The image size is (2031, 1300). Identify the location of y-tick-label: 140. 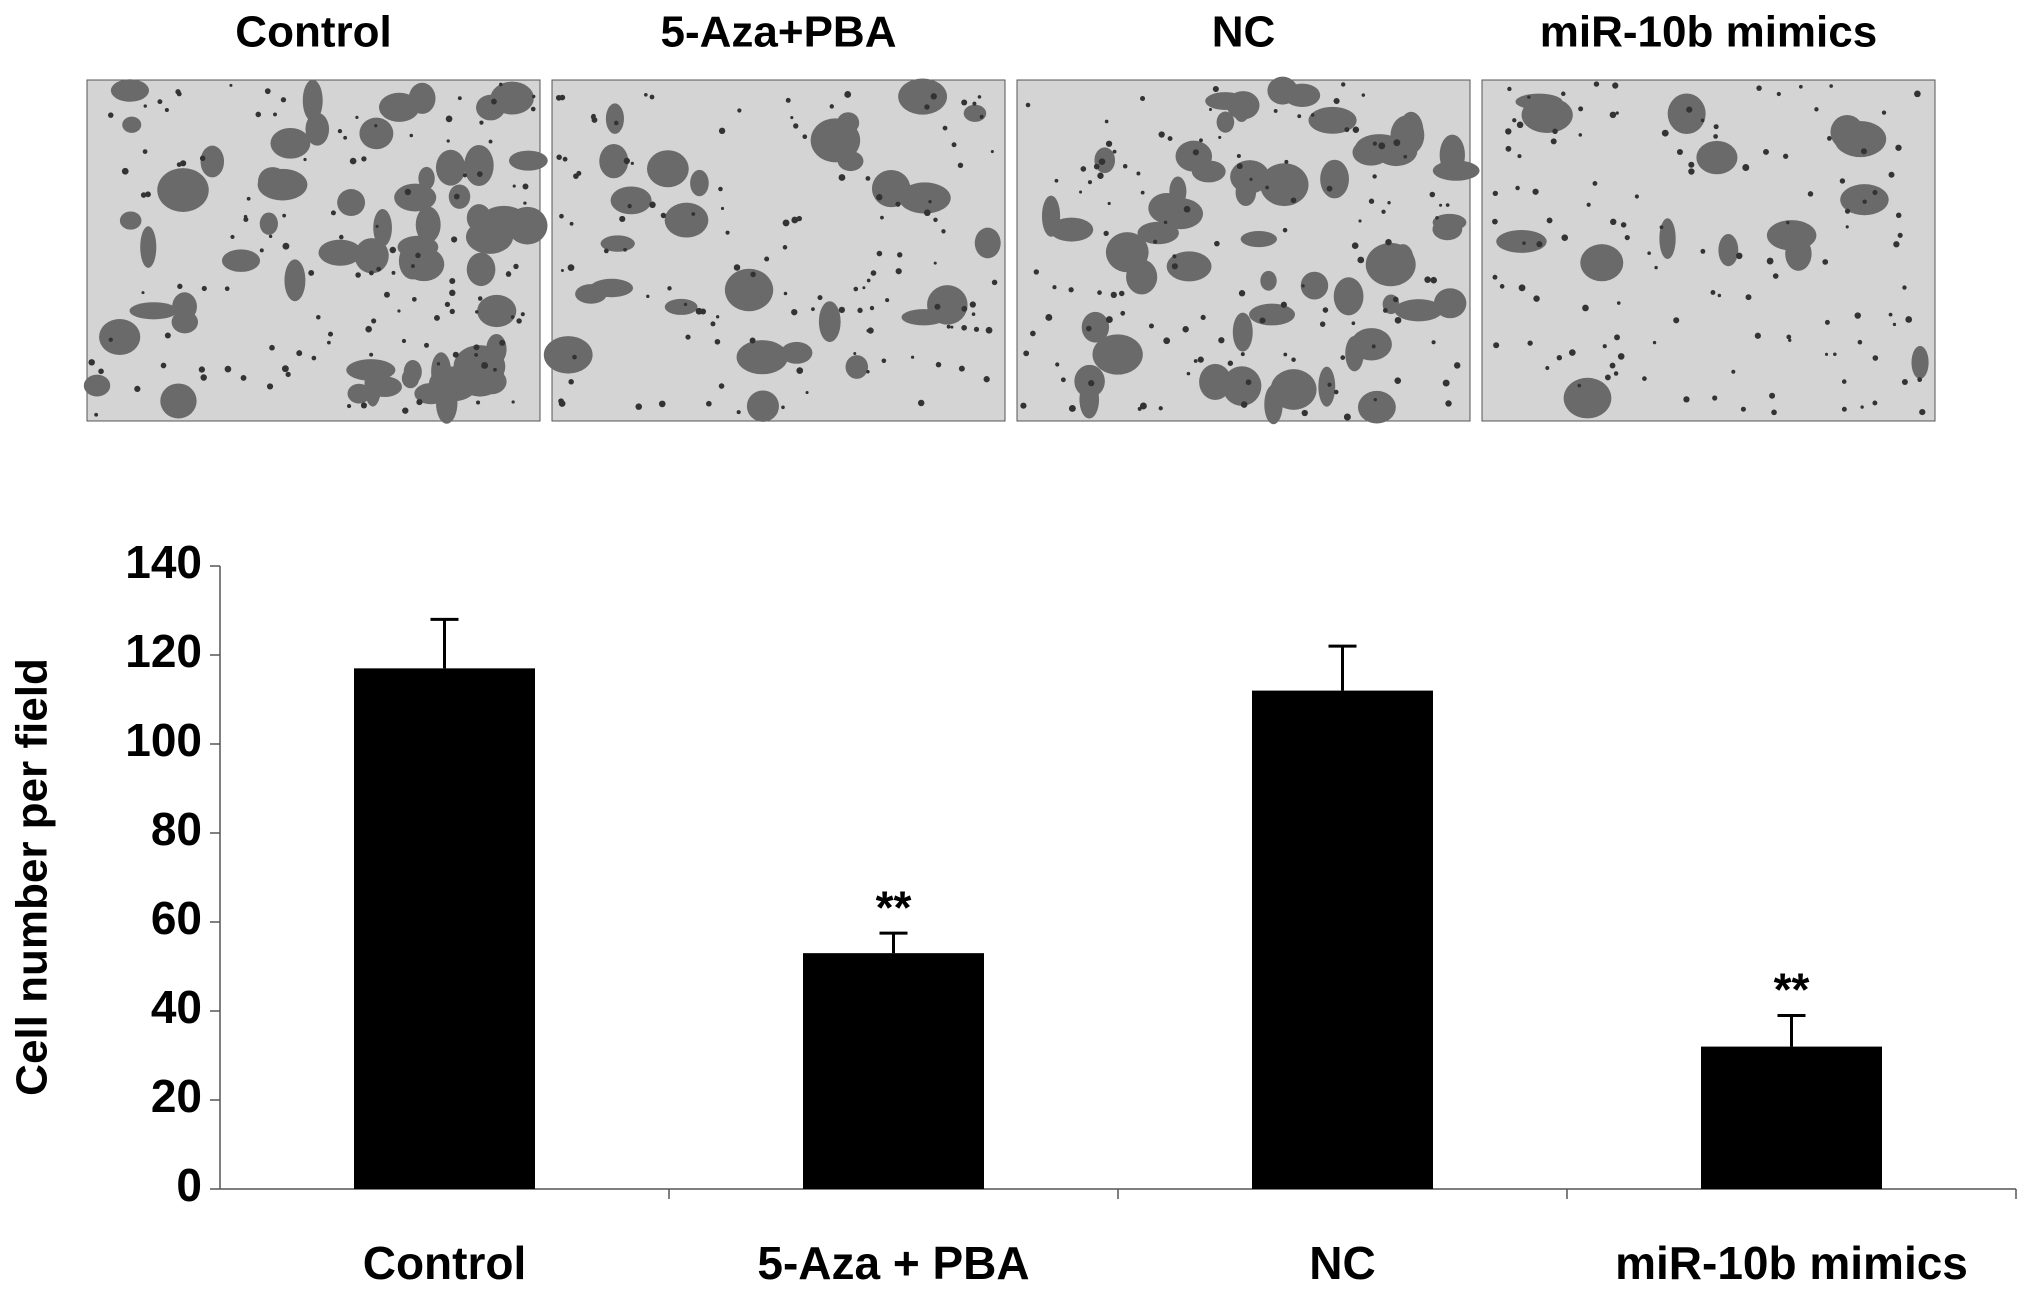
(163, 562).